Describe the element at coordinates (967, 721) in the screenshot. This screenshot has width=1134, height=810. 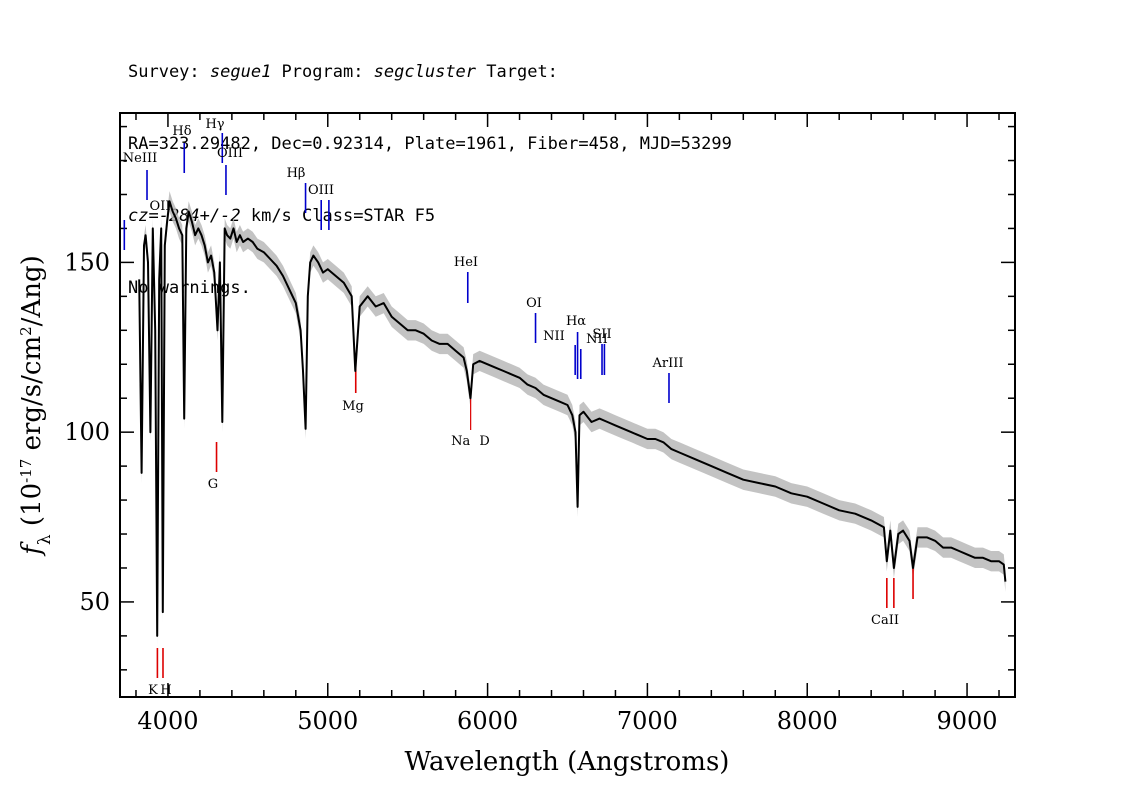
I see `x-tick-label: 9000` at that location.